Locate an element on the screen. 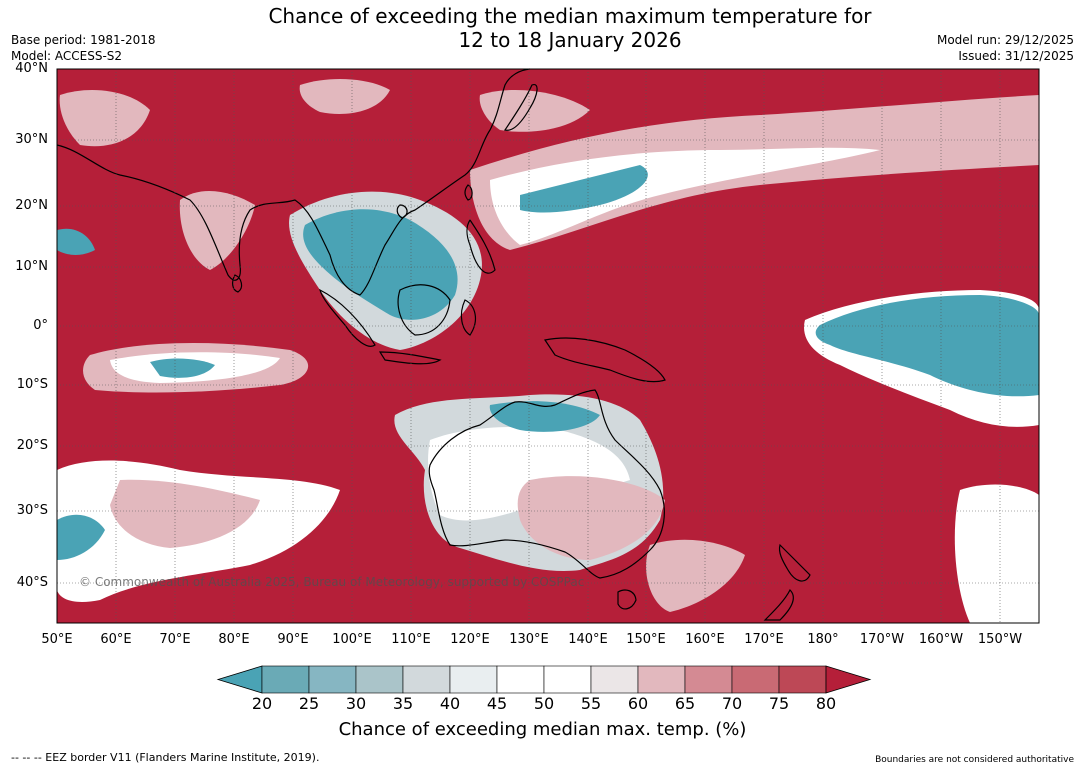  longitude-label: 120°E is located at coordinates (470, 639).